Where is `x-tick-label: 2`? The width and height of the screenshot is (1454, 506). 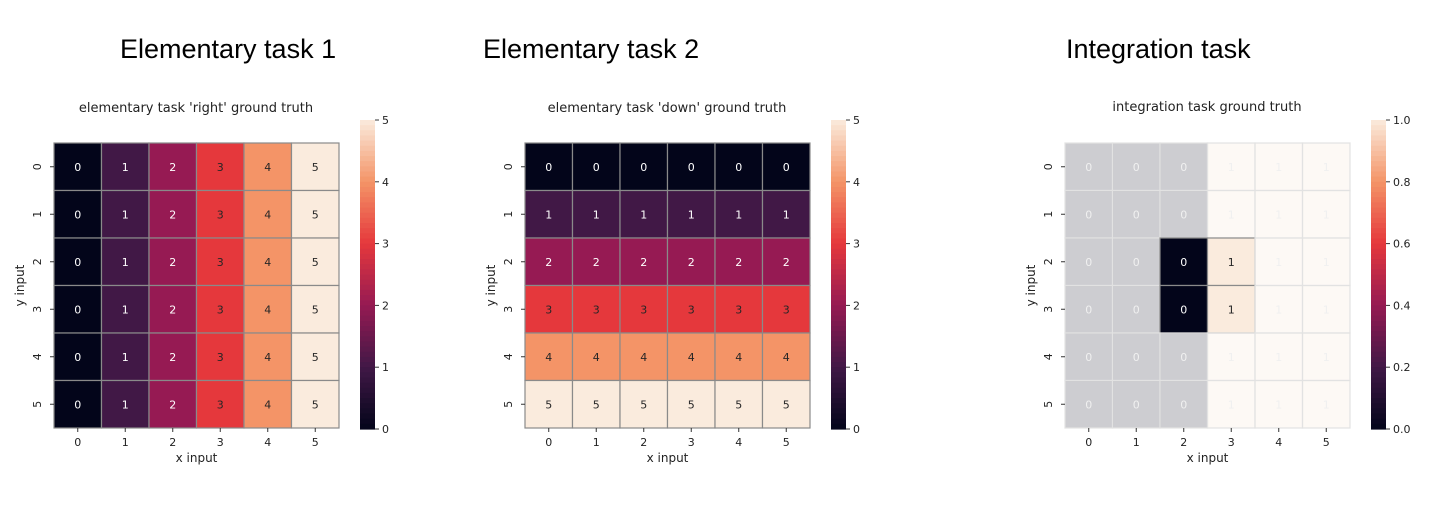
x-tick-label: 2 is located at coordinates (643, 442).